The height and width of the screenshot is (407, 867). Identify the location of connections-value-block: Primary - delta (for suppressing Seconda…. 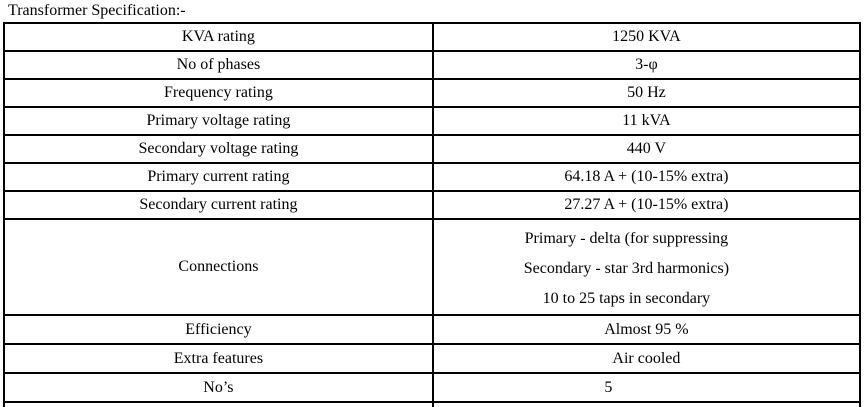
(637, 267).